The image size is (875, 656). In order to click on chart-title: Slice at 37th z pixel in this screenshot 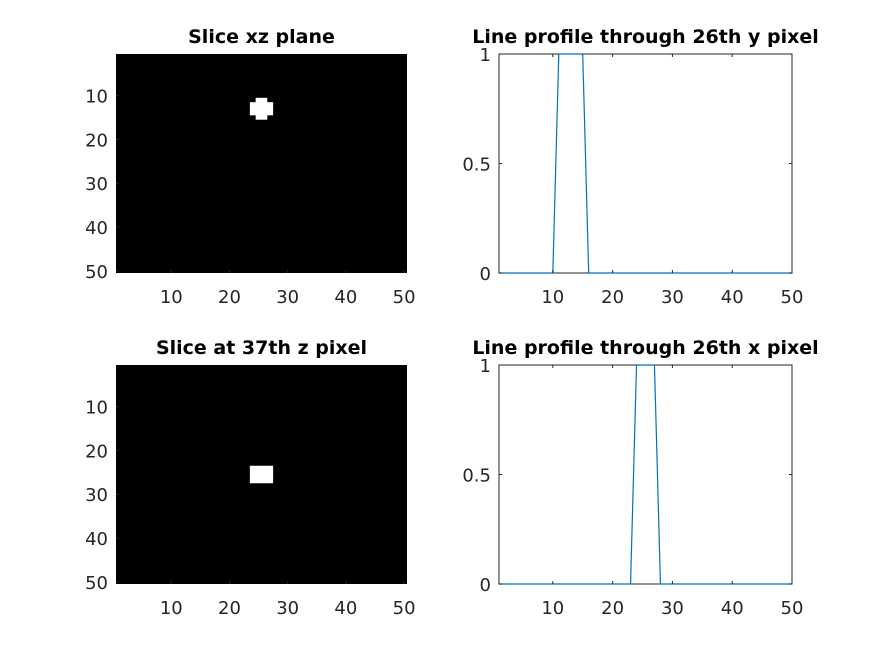, I will do `click(261, 348)`.